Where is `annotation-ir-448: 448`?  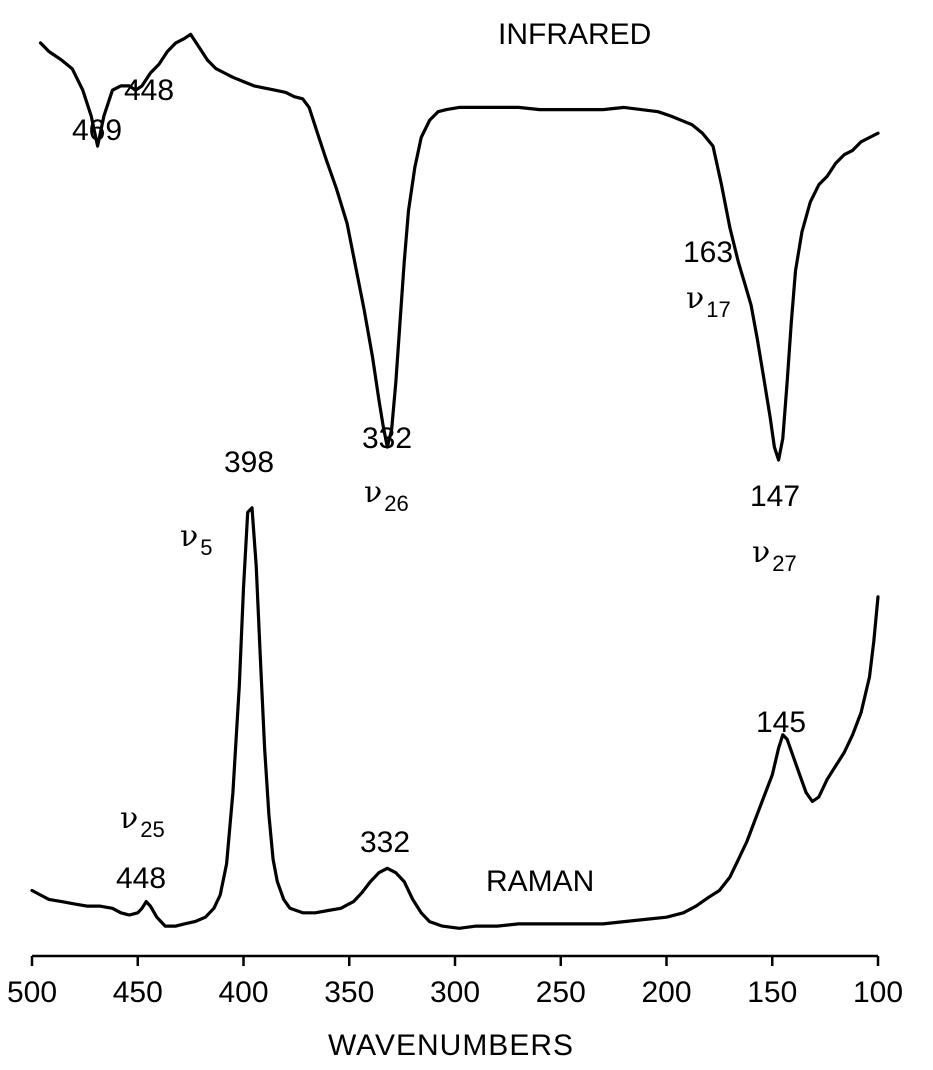
annotation-ir-448: 448 is located at coordinates (149, 90).